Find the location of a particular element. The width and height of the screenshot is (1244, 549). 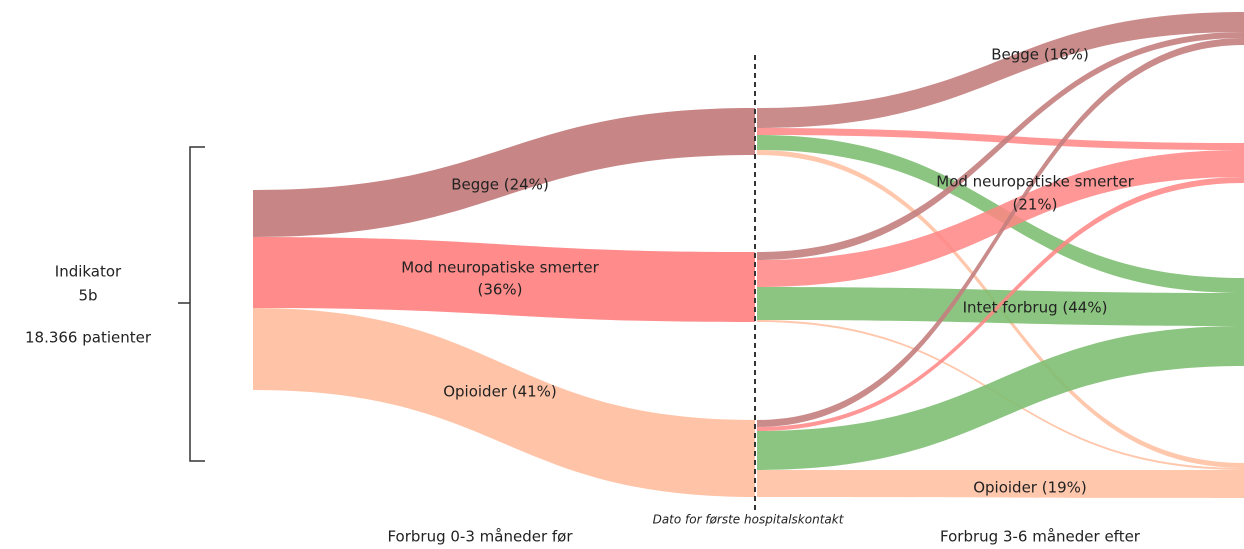

node-label: Intet forbrug (44%) is located at coordinates (1035, 308).